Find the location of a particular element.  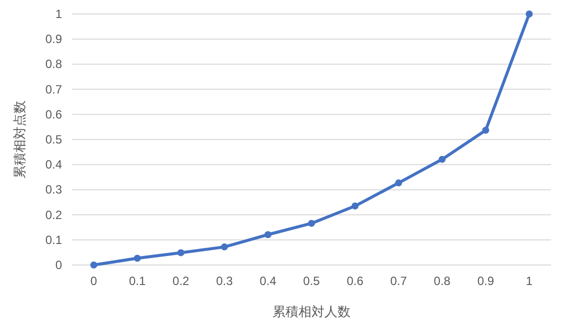

x-tick-label: 0.9 is located at coordinates (485, 281).